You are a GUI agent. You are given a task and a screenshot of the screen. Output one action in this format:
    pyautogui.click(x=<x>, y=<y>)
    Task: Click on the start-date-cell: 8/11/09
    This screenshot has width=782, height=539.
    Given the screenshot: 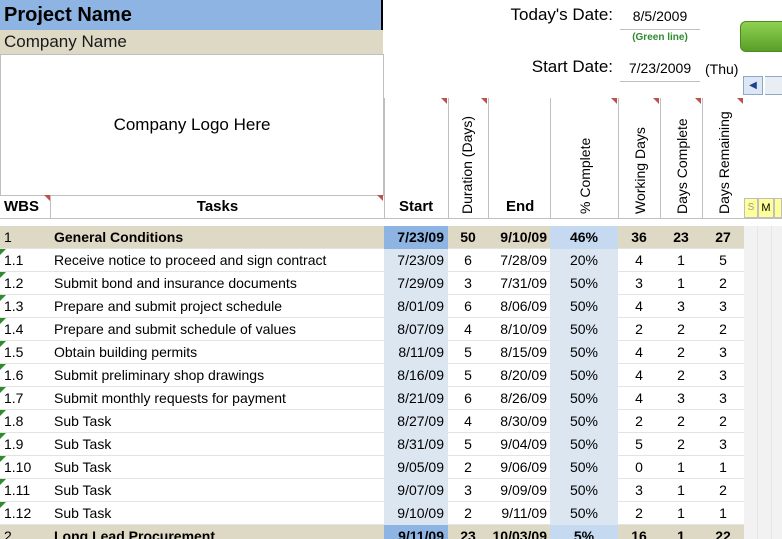 What is the action you would take?
    pyautogui.click(x=416, y=352)
    